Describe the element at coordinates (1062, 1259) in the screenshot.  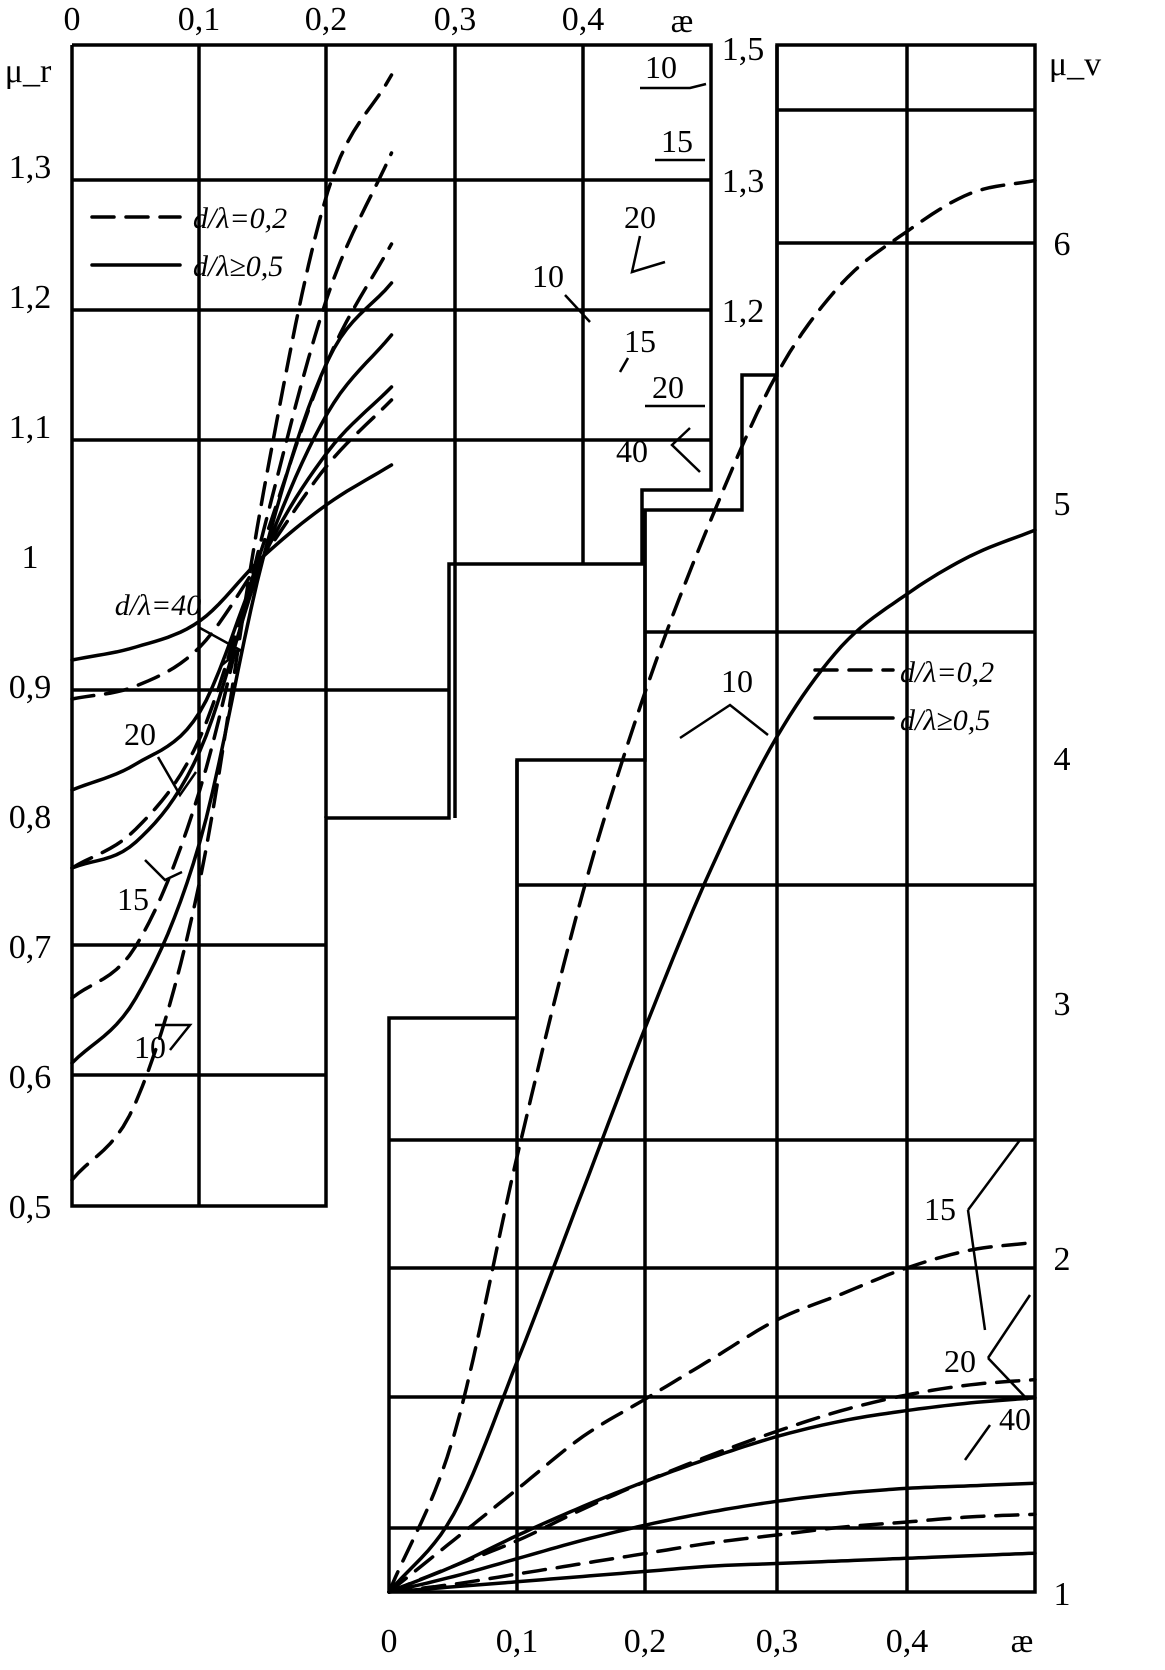
I see `right-y-tick: 2` at that location.